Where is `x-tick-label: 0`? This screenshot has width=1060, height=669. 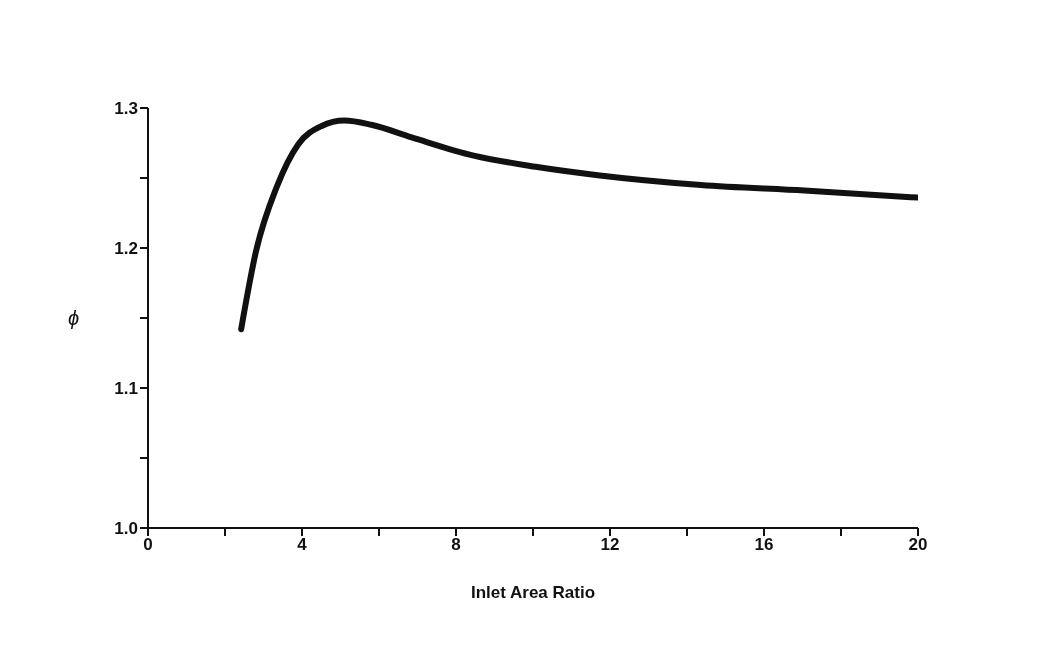 x-tick-label: 0 is located at coordinates (148, 545).